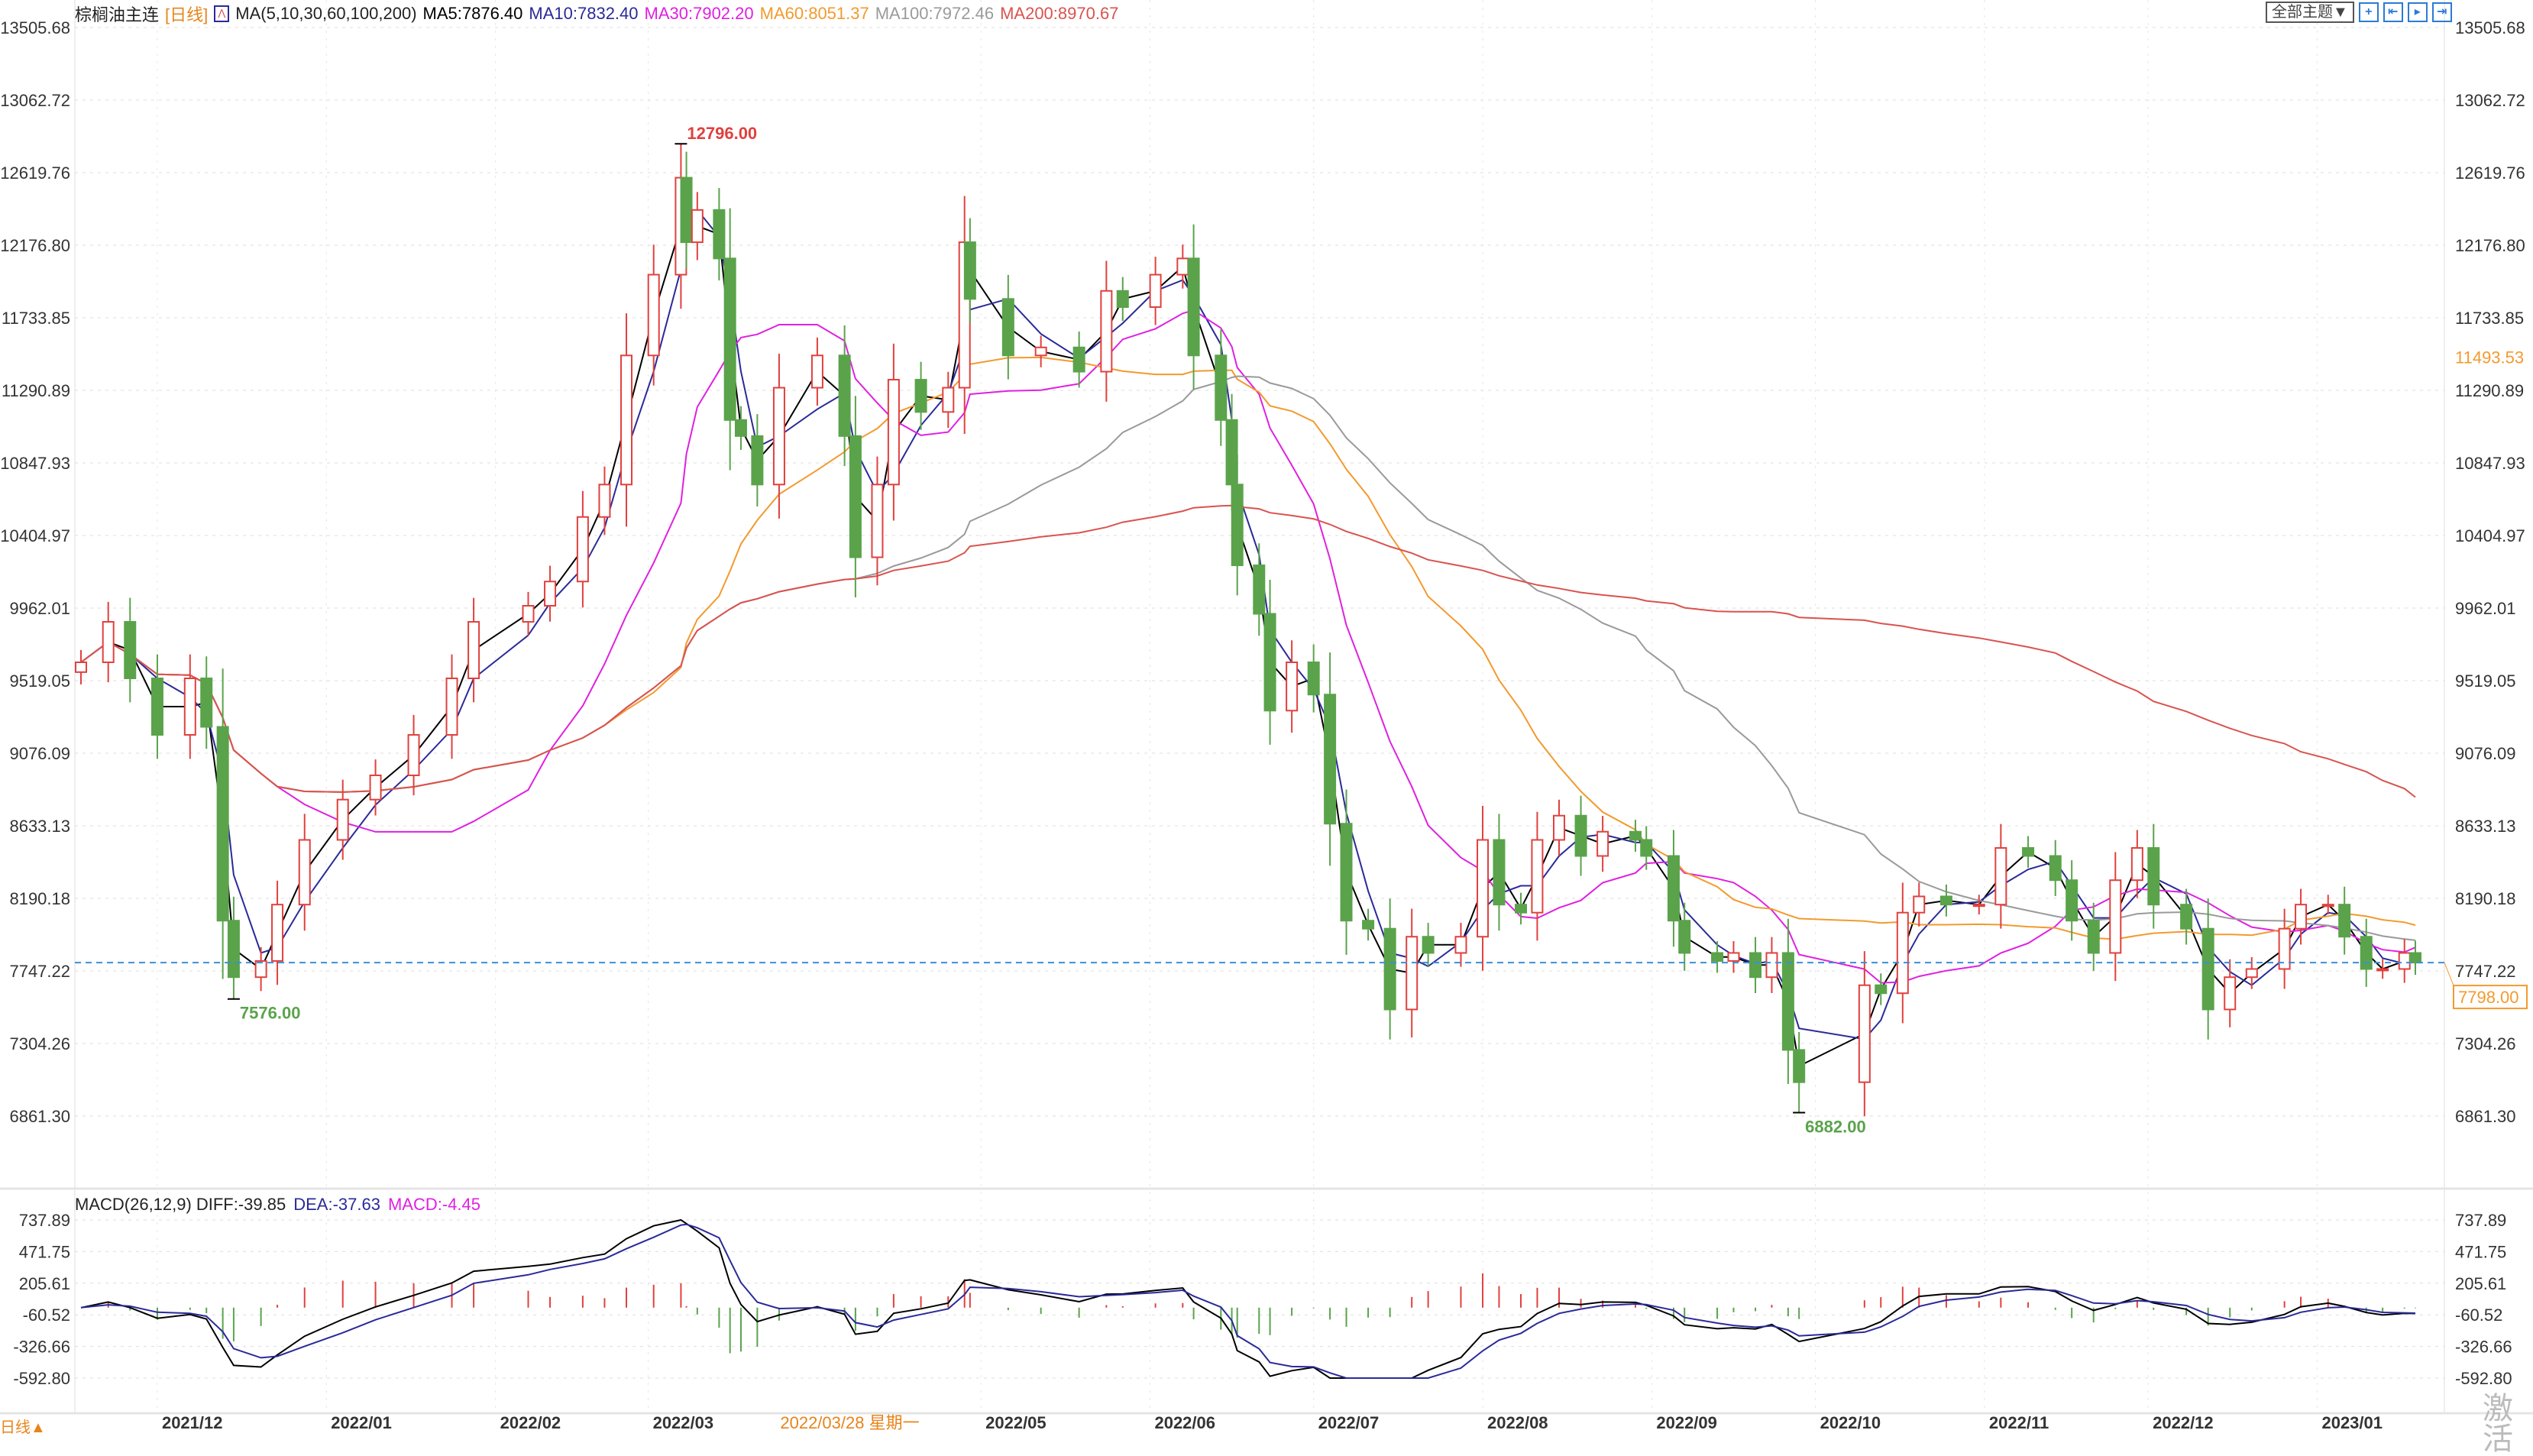 The image size is (2533, 1456). I want to click on current-price-box, so click(2490, 998).